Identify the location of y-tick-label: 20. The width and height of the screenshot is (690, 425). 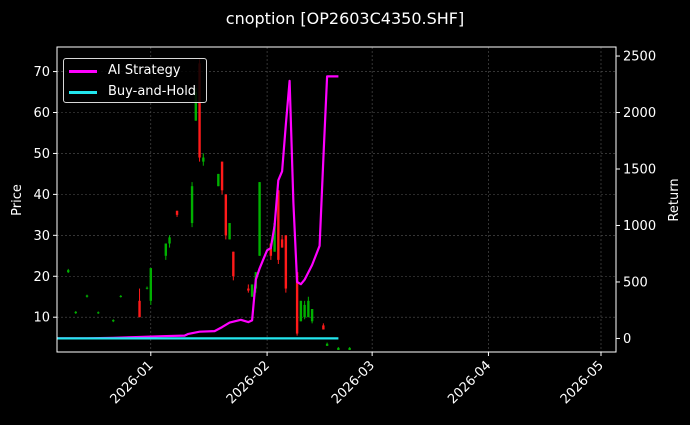
(41, 277).